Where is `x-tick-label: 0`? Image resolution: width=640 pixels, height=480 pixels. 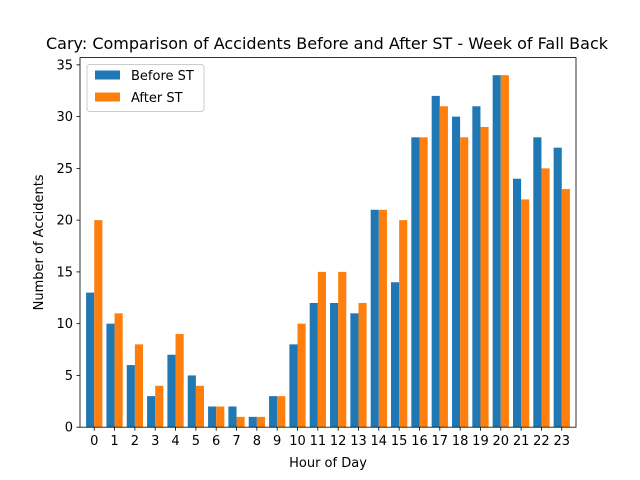 x-tick-label: 0 is located at coordinates (94, 441).